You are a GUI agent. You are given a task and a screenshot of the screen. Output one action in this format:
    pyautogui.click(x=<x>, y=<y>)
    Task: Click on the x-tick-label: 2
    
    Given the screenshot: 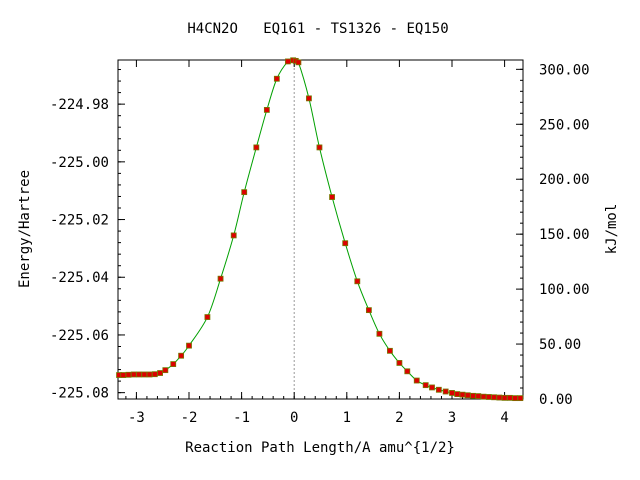 What is the action you would take?
    pyautogui.click(x=399, y=418)
    